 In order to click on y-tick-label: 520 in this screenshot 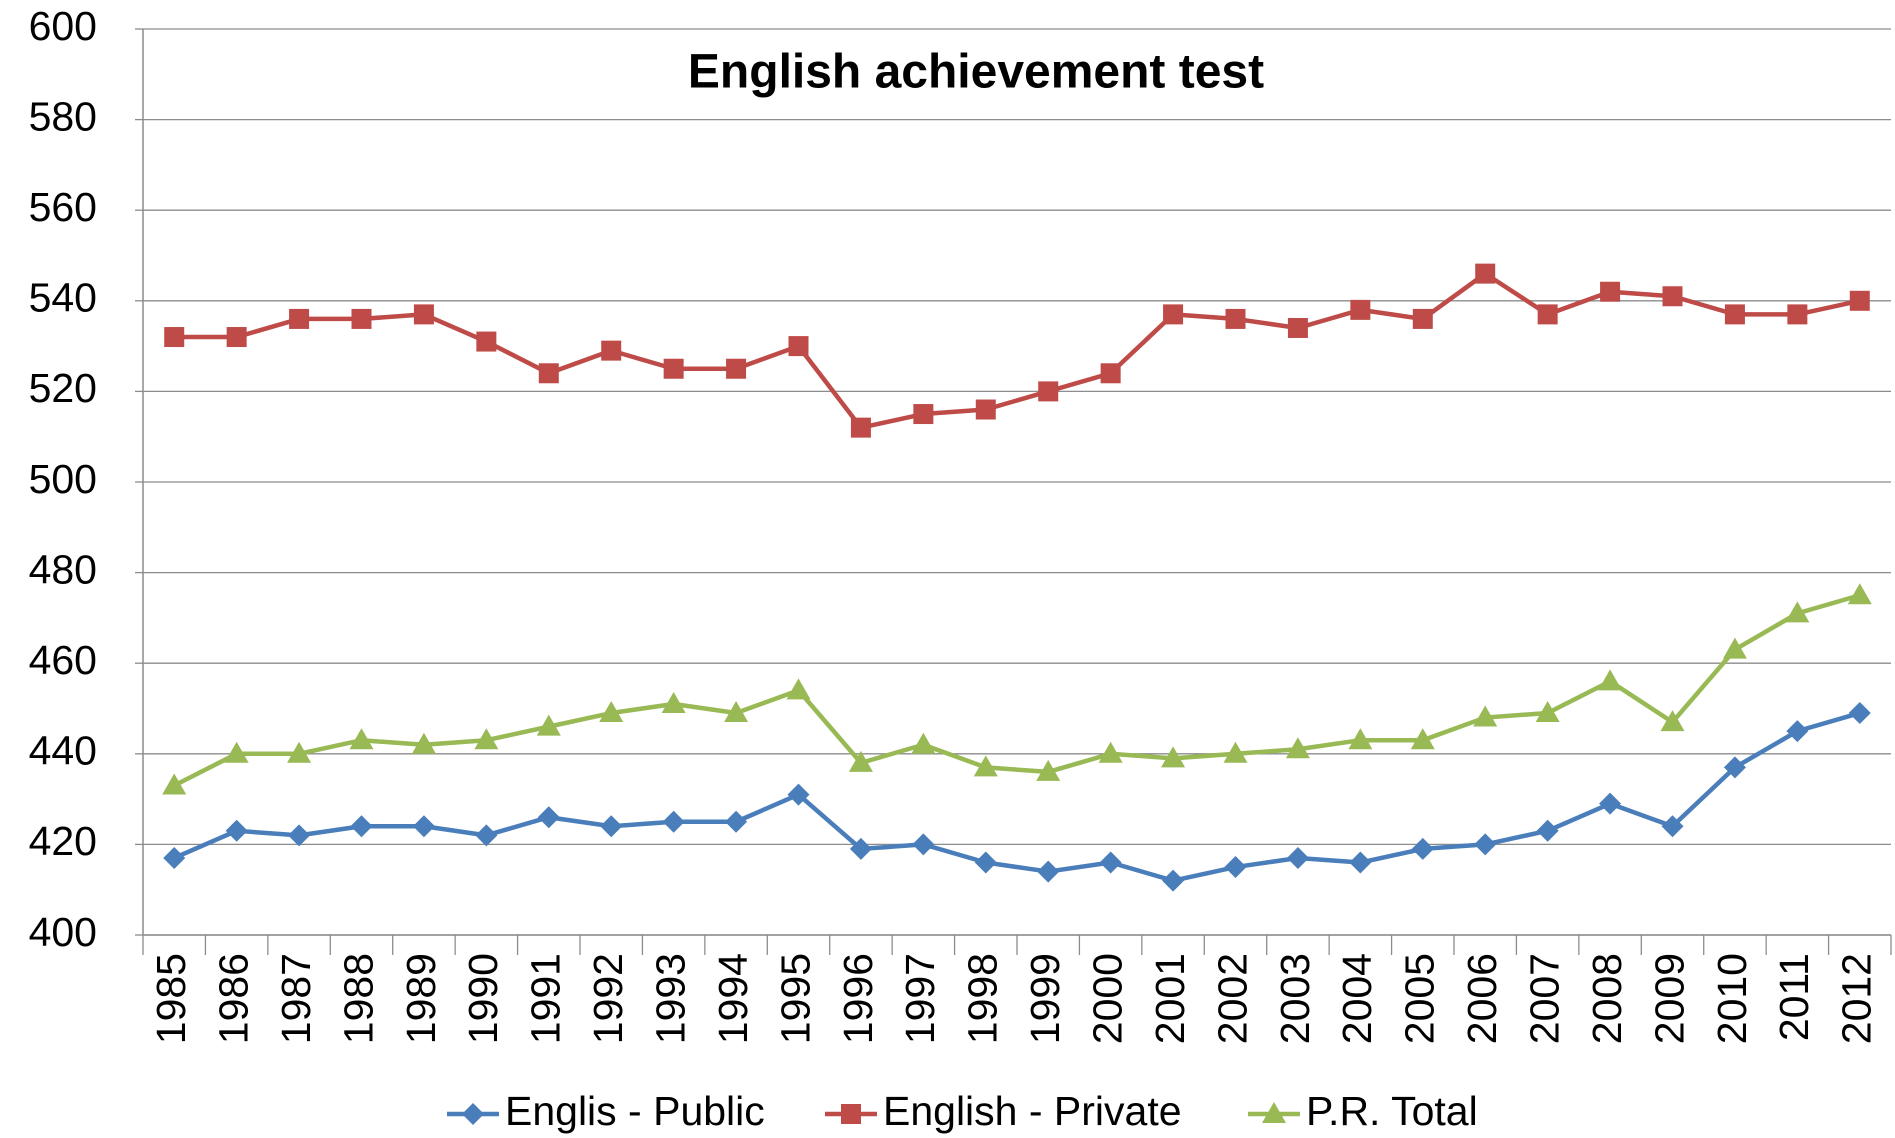, I will do `click(63, 388)`.